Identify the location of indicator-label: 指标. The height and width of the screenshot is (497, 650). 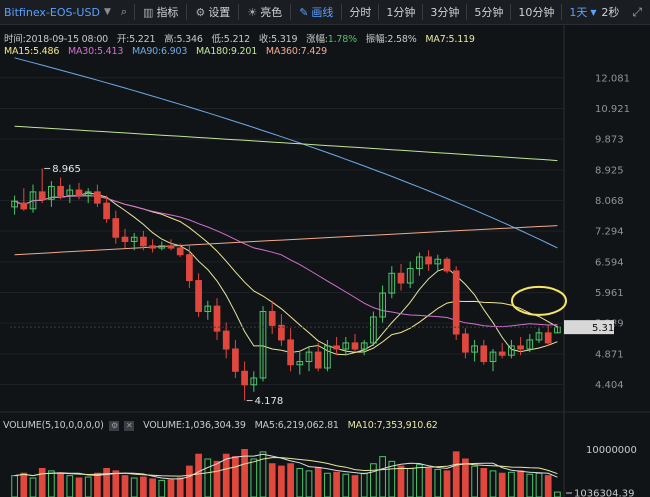
(167, 12).